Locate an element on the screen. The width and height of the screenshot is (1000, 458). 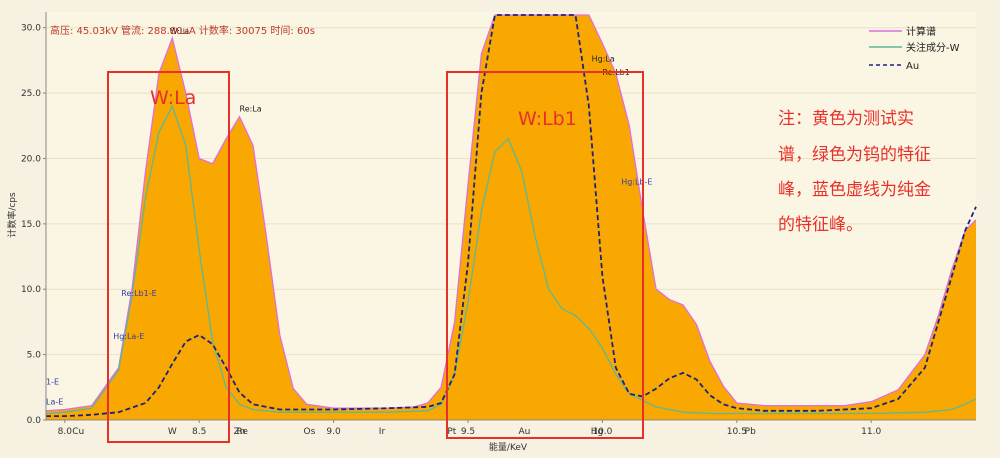
legend-label-au: Au is located at coordinates (912, 66).